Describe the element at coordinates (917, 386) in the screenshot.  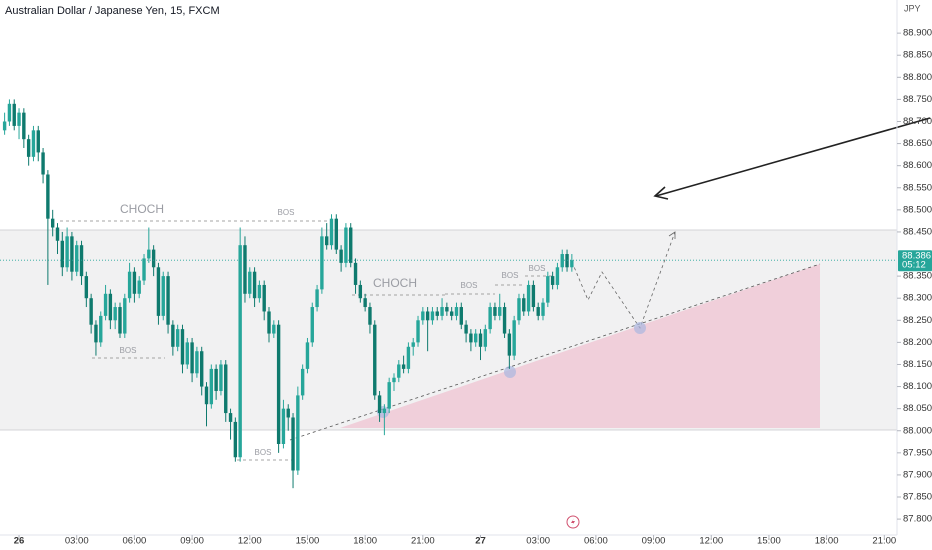
I see `y-tick-label: 88.100` at that location.